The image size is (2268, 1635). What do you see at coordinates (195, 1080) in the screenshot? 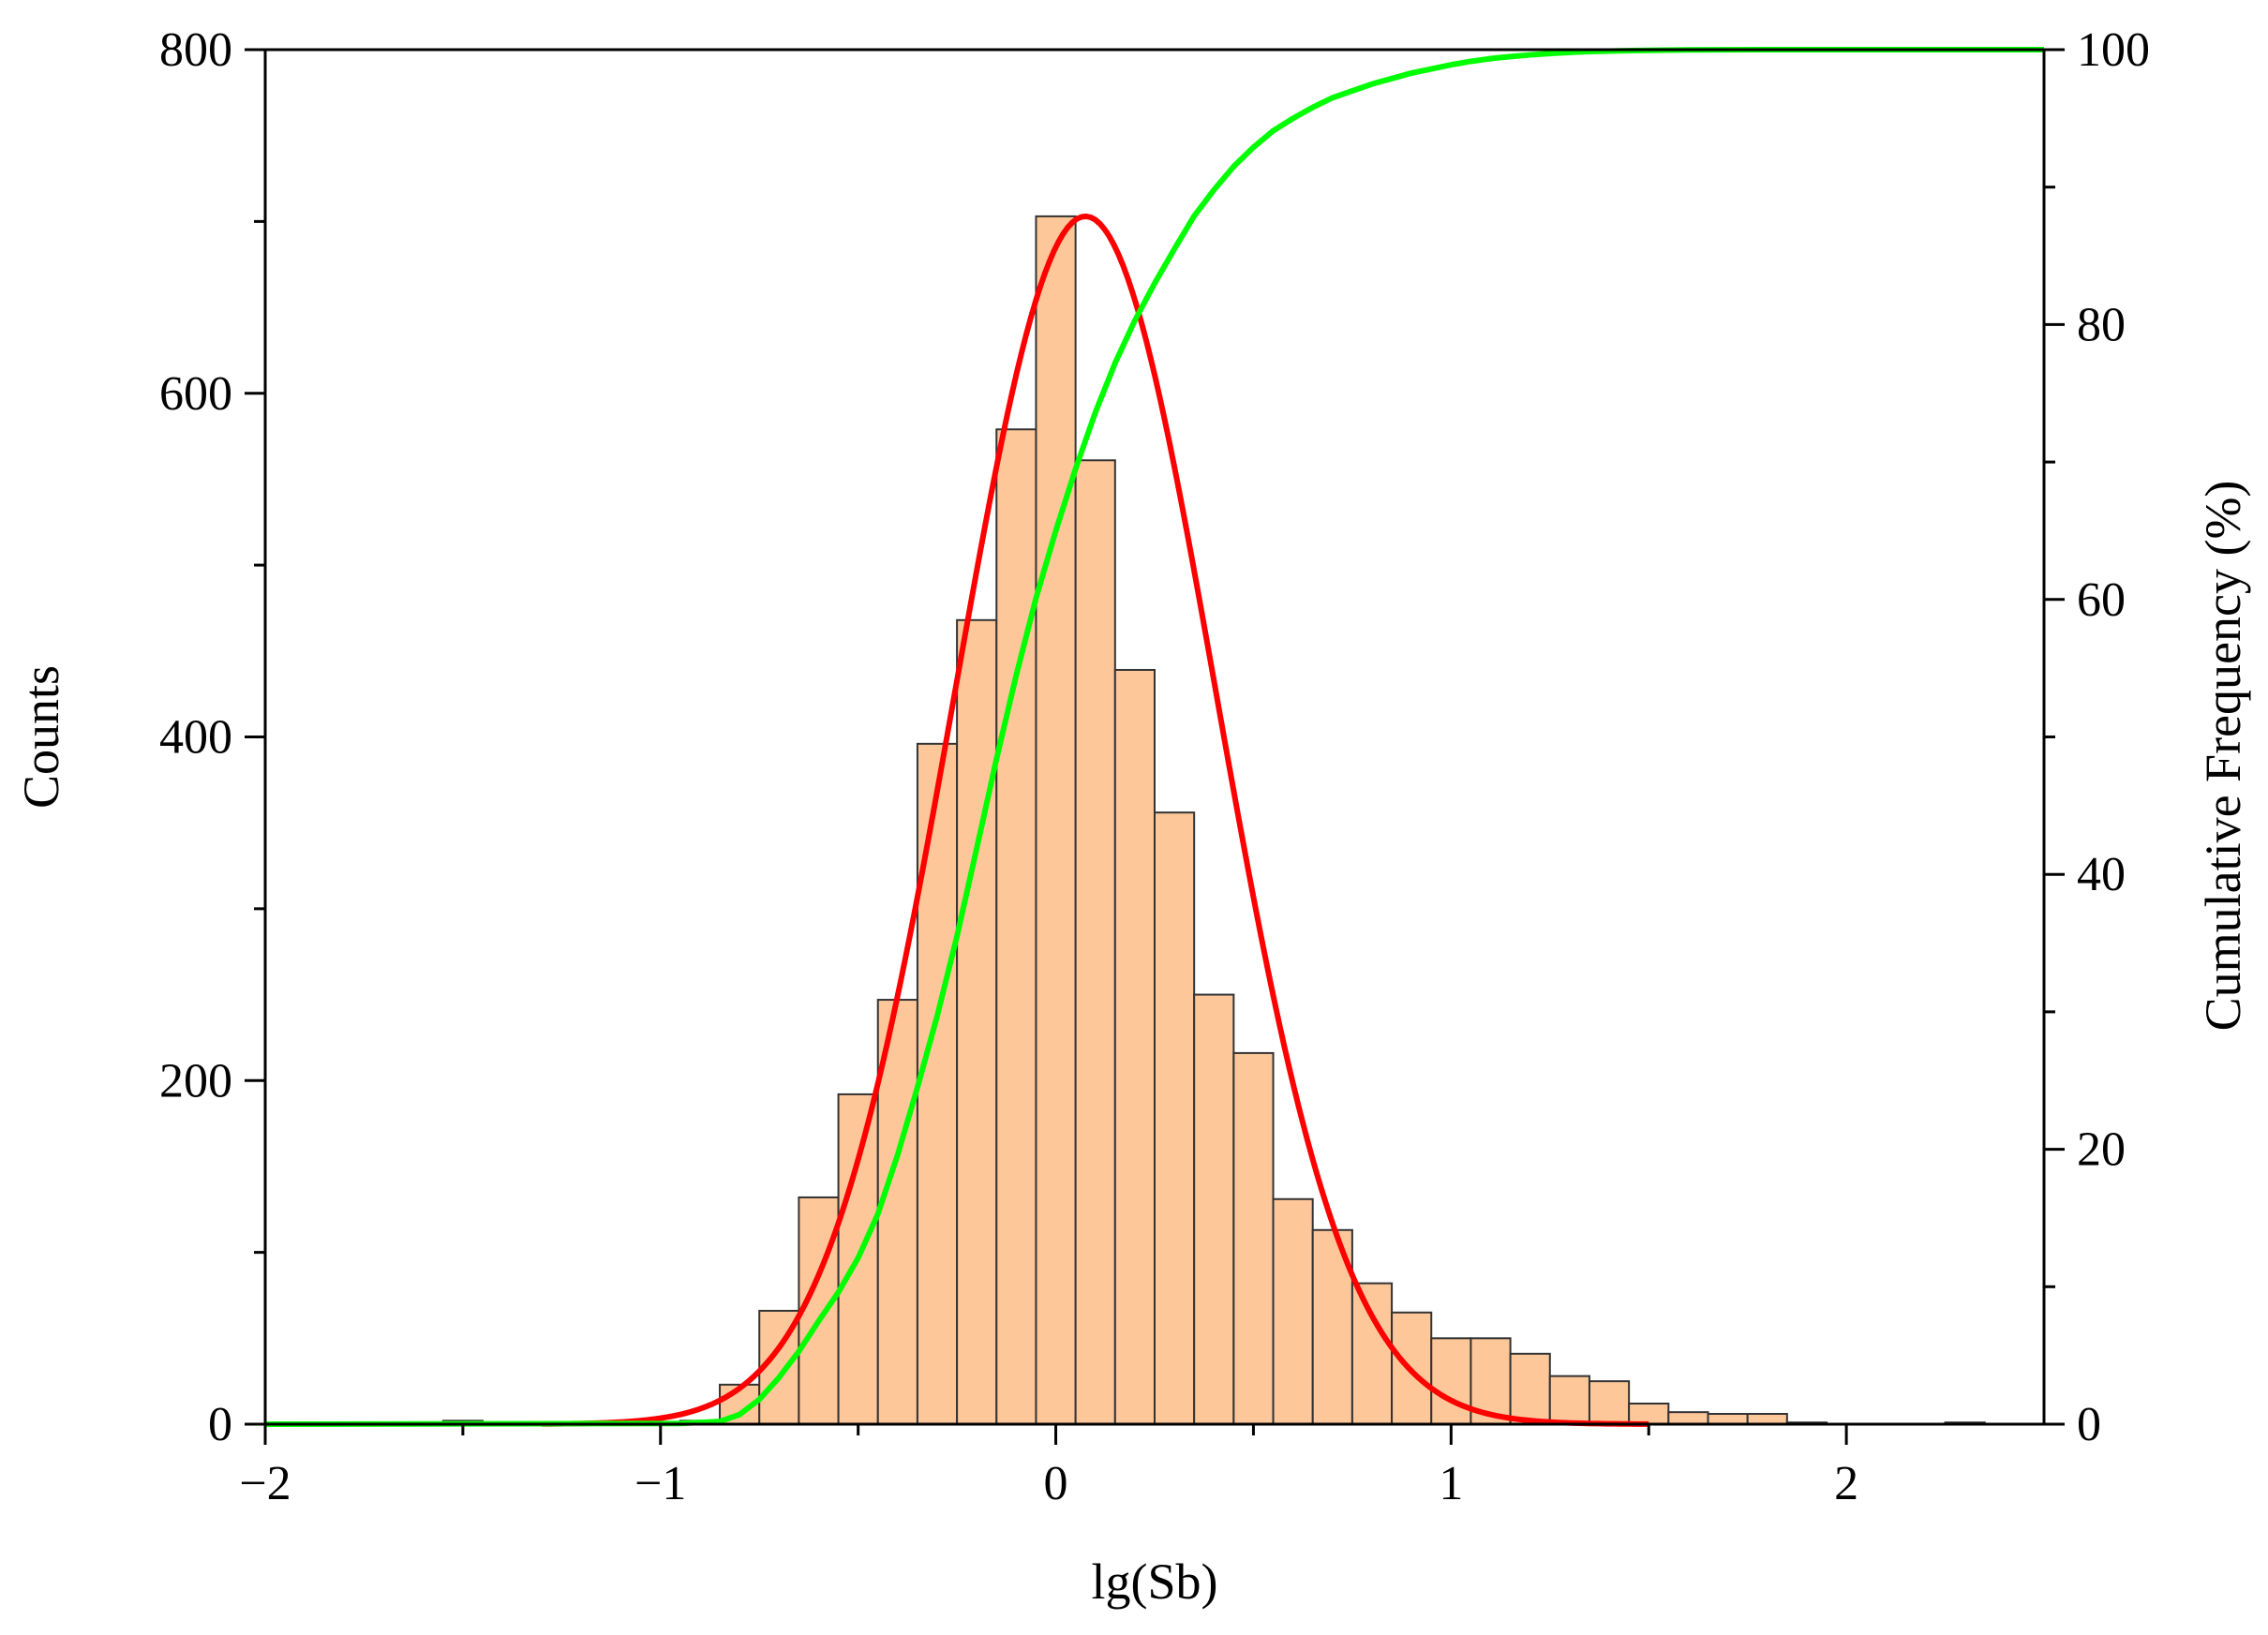
I see `y-tick-label: 200` at bounding box center [195, 1080].